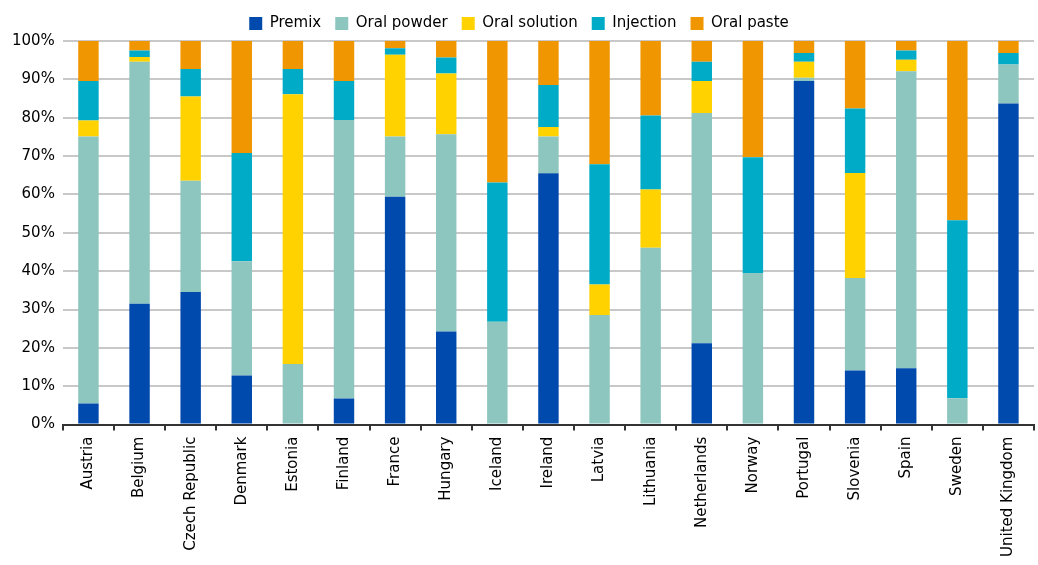 The width and height of the screenshot is (1038, 565). I want to click on y-tick-label: 10%, so click(38, 385).